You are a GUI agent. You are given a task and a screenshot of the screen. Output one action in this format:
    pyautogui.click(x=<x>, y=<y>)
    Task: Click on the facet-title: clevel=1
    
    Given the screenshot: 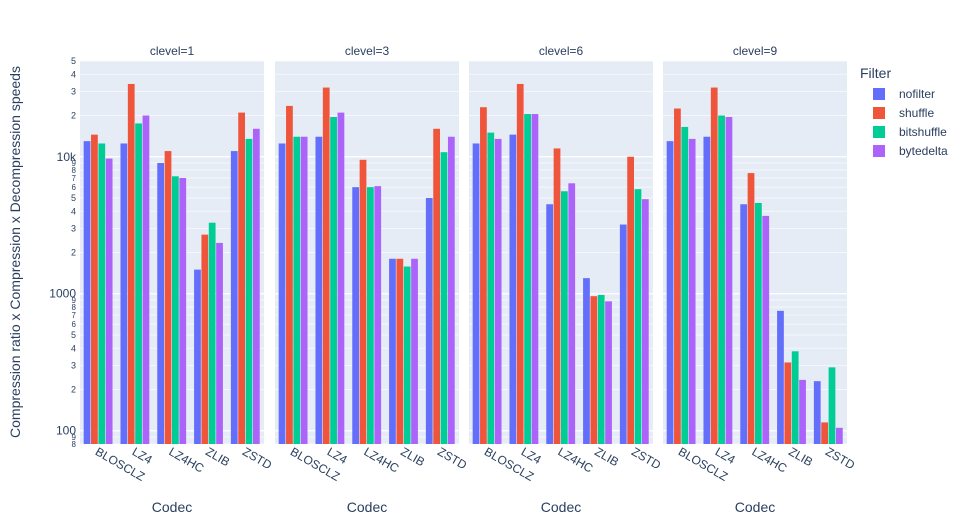 What is the action you would take?
    pyautogui.click(x=172, y=51)
    